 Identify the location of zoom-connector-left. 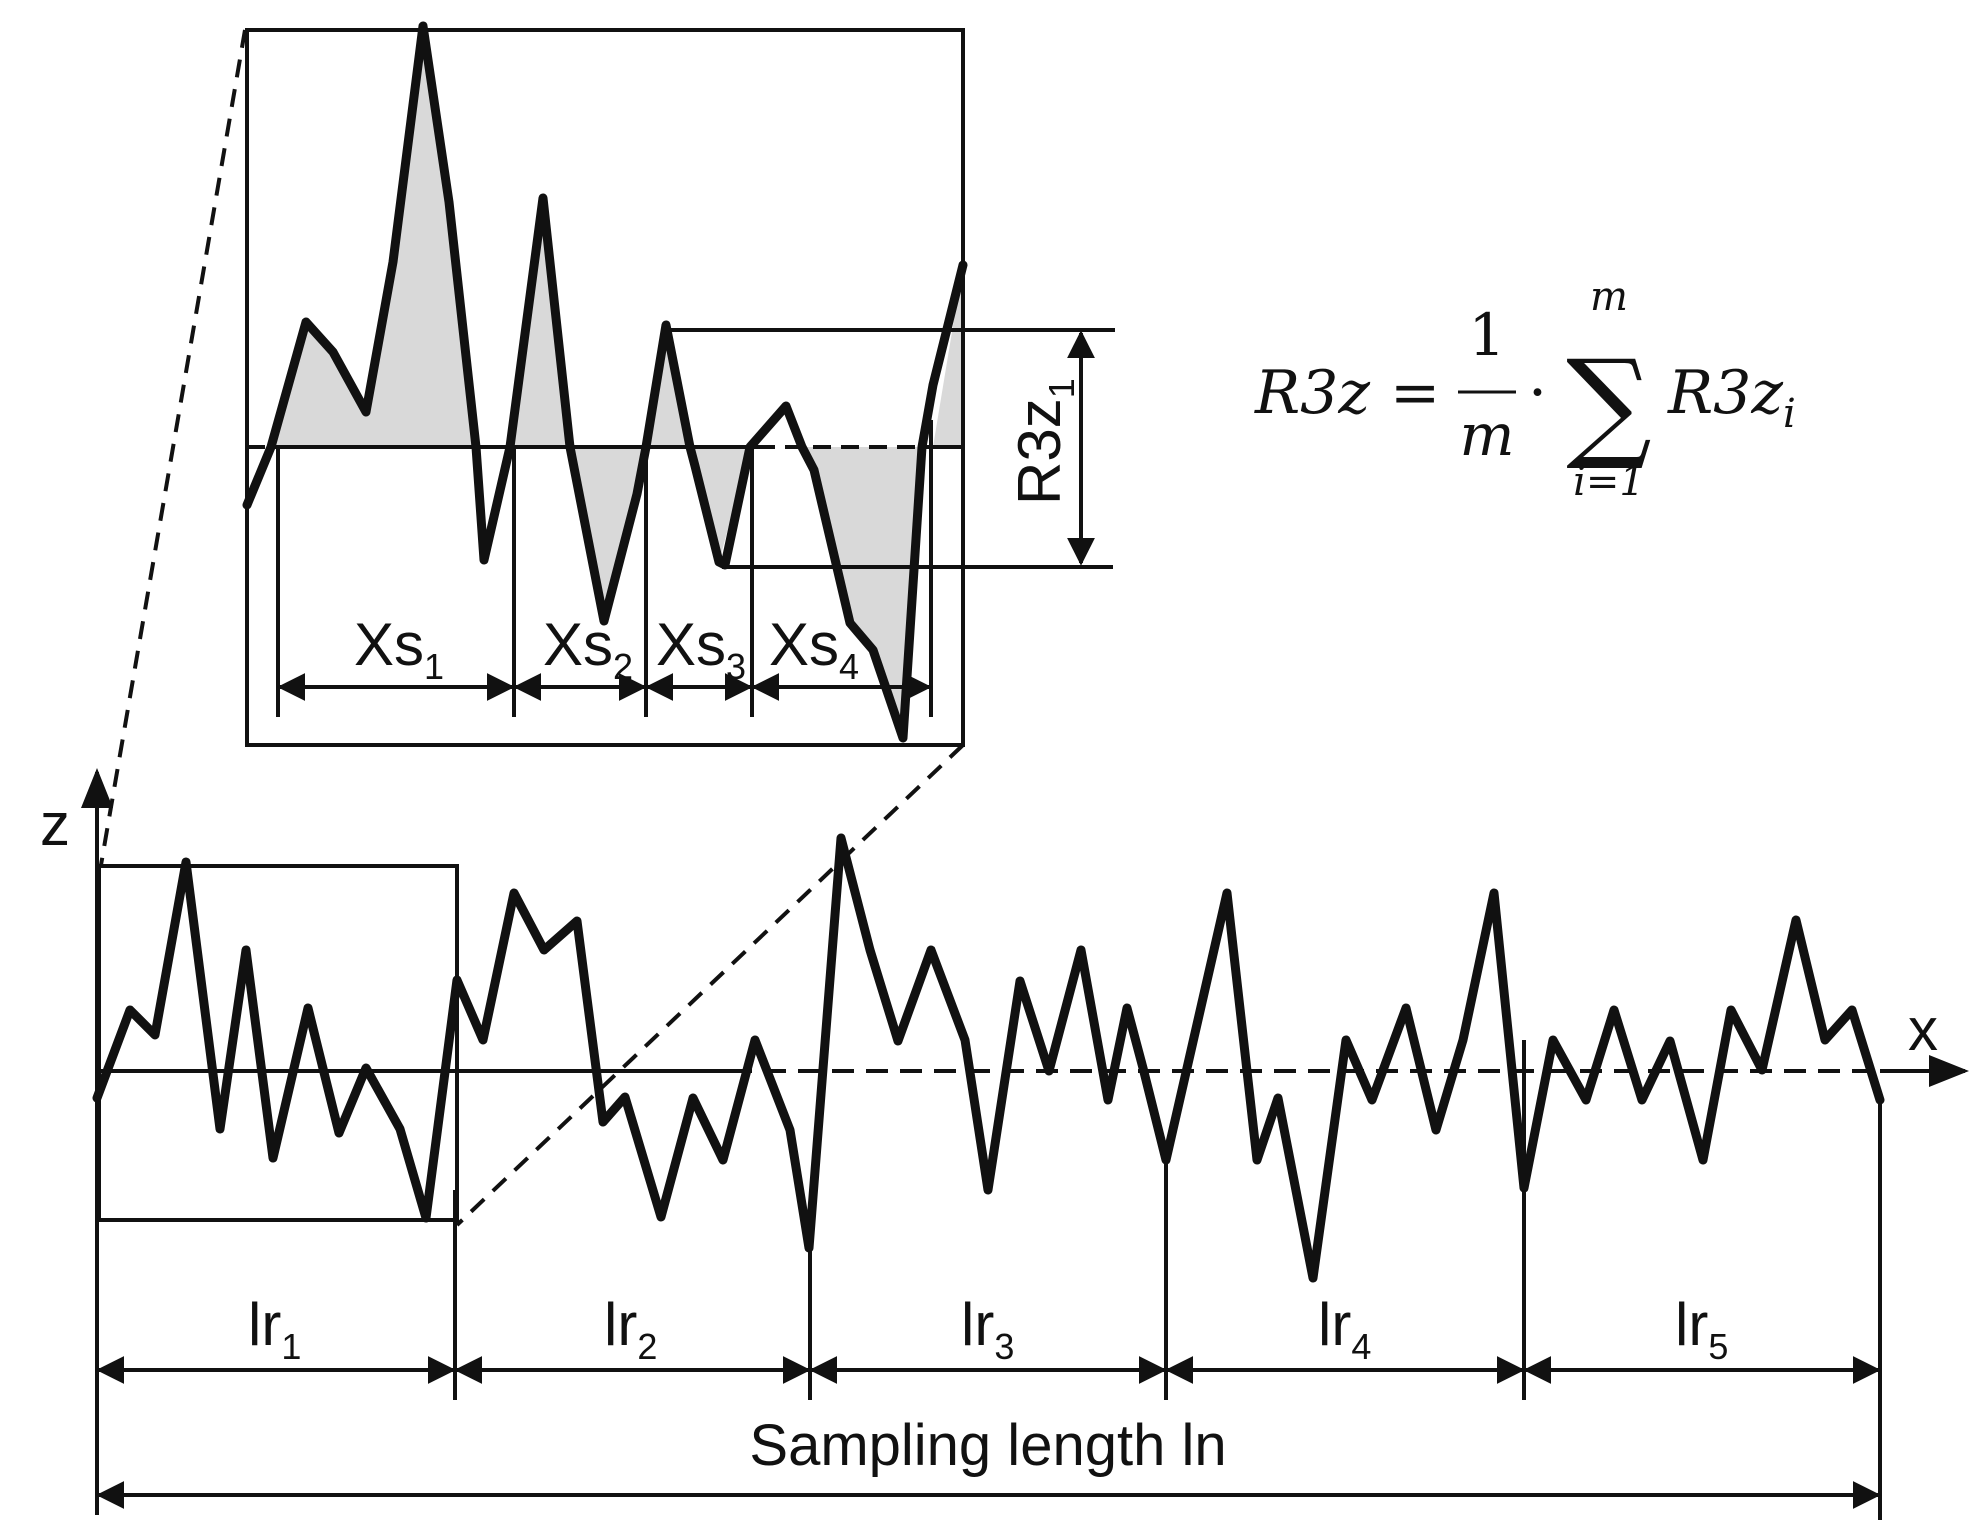
(173, 447).